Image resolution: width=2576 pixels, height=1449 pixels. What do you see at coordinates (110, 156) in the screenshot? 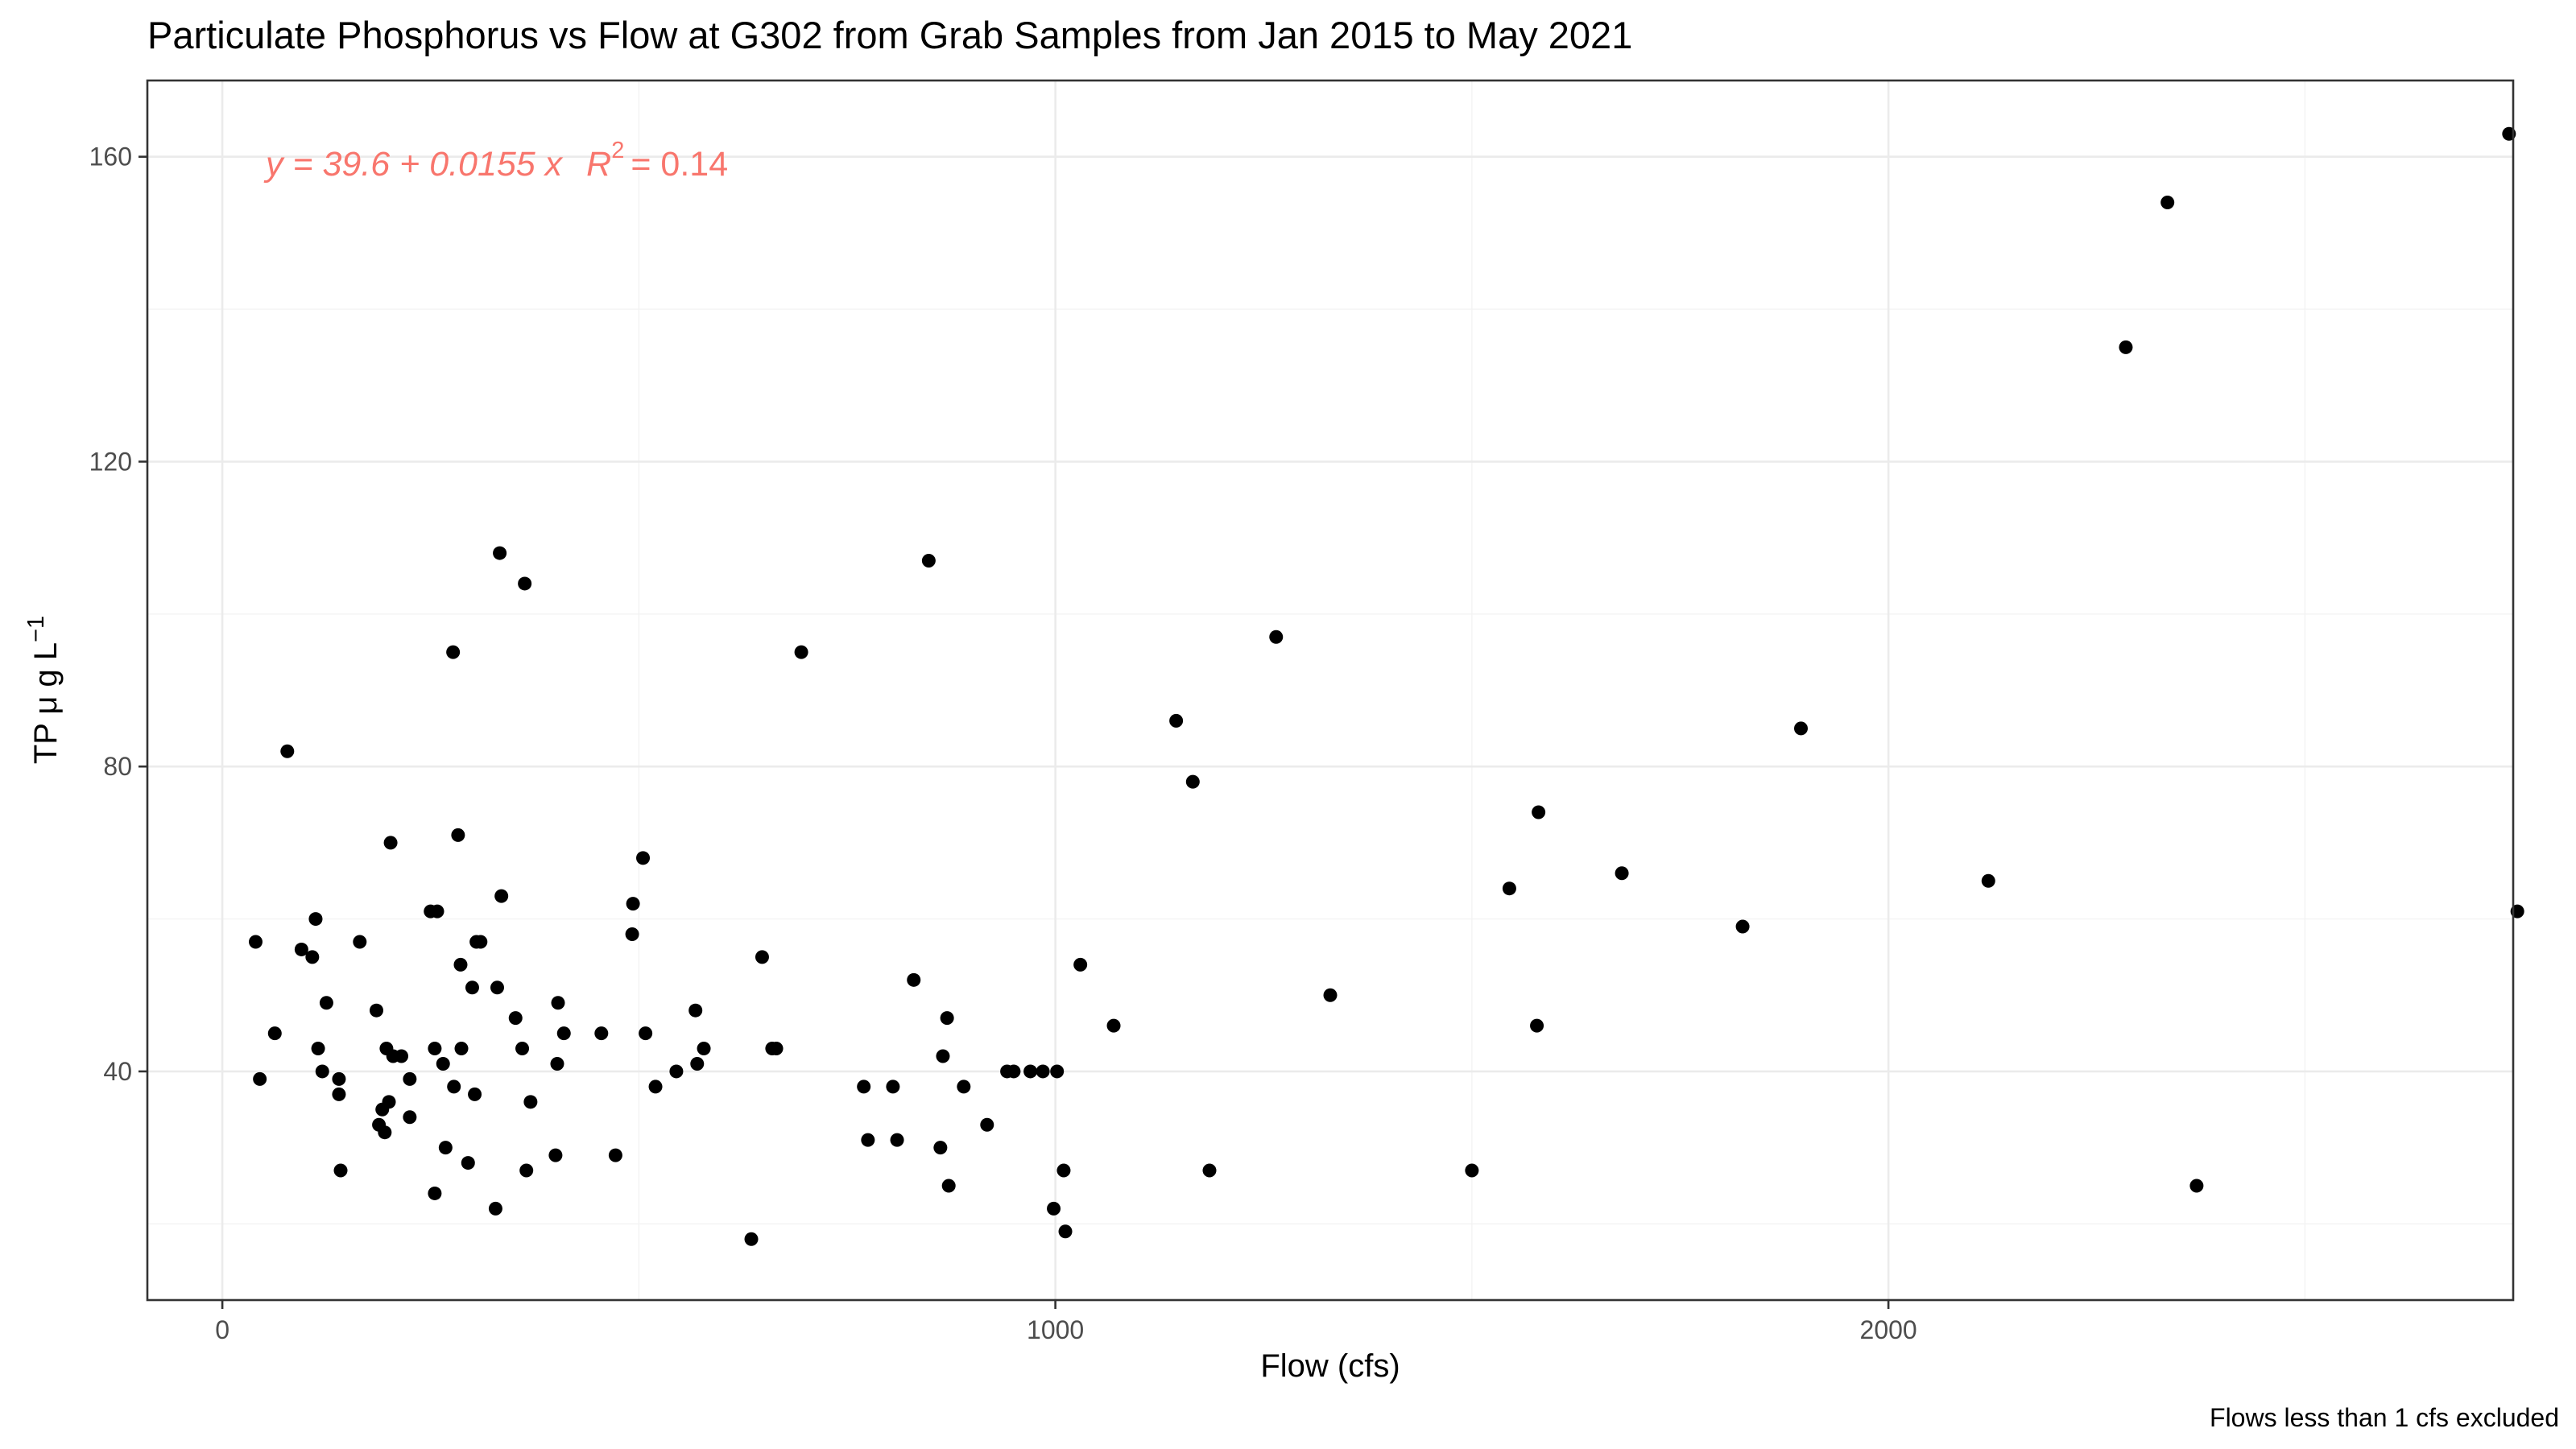
I see `y-tick-label: 160` at bounding box center [110, 156].